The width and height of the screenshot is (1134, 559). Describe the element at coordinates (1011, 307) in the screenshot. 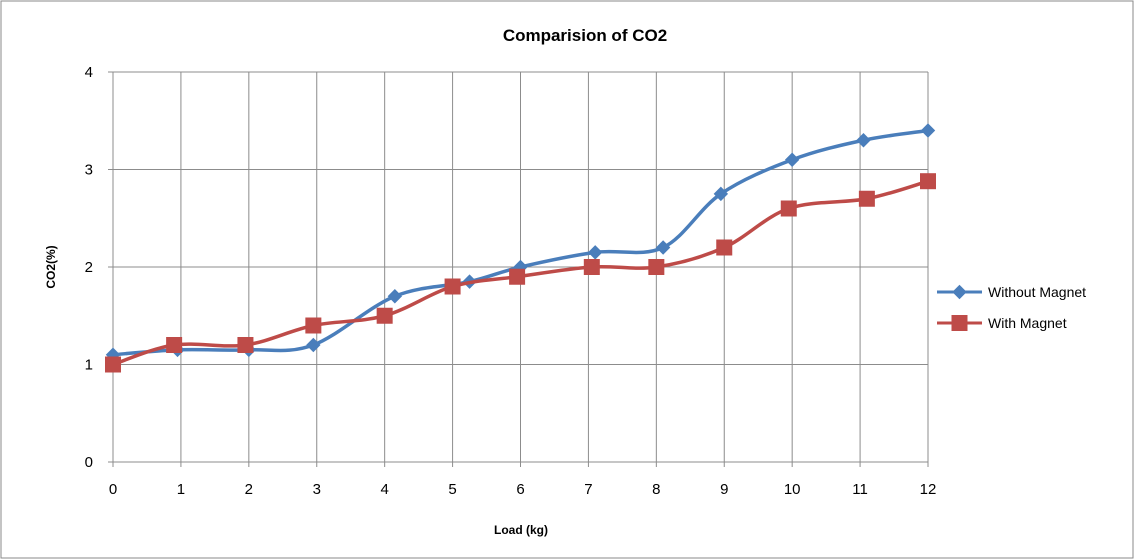

I see `legend: Without Magnet With Magnet` at that location.